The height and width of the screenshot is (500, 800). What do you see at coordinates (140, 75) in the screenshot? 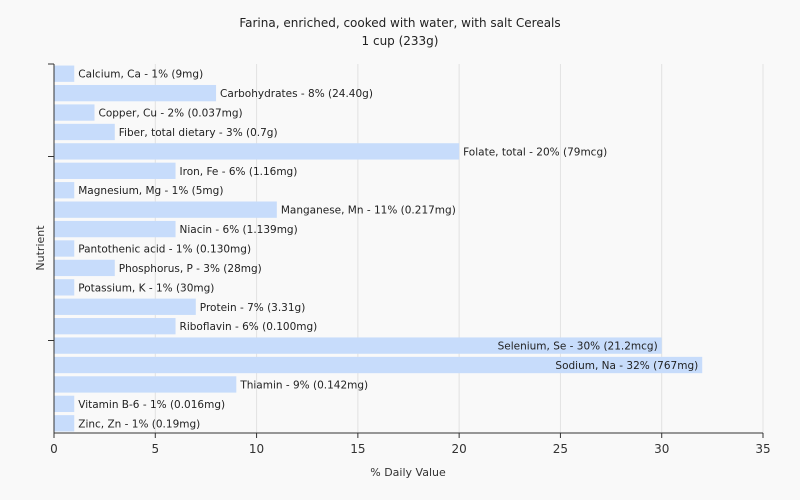
I see `bar-label: Calcium, Ca - 1% (9mg)` at bounding box center [140, 75].